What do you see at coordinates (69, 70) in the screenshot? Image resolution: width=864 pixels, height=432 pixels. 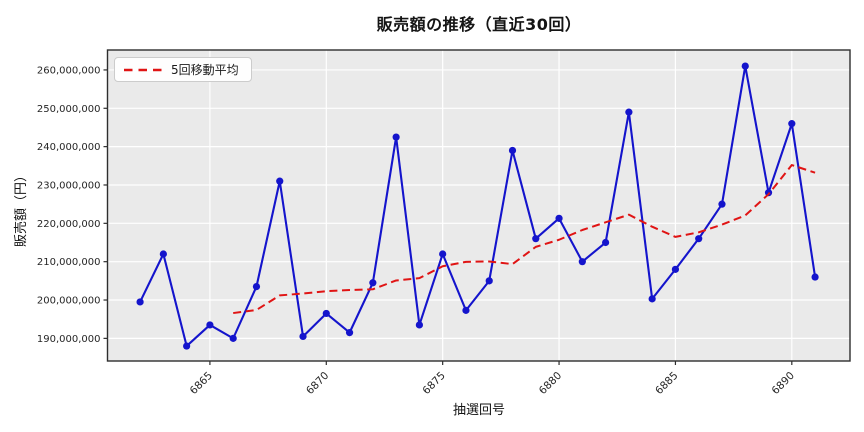 I see `y-tick-label: 260,000,000` at bounding box center [69, 70].